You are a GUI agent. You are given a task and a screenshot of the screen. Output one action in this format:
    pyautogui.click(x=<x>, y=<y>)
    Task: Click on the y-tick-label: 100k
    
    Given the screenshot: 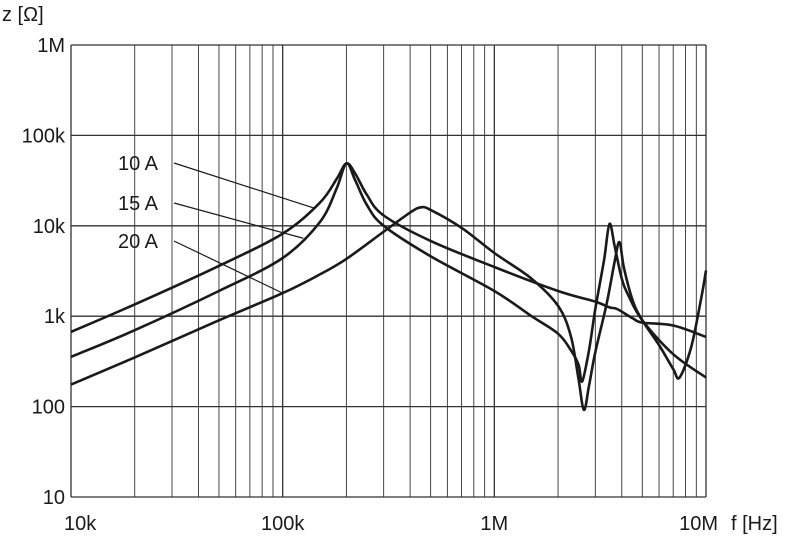 What is the action you would take?
    pyautogui.click(x=44, y=136)
    